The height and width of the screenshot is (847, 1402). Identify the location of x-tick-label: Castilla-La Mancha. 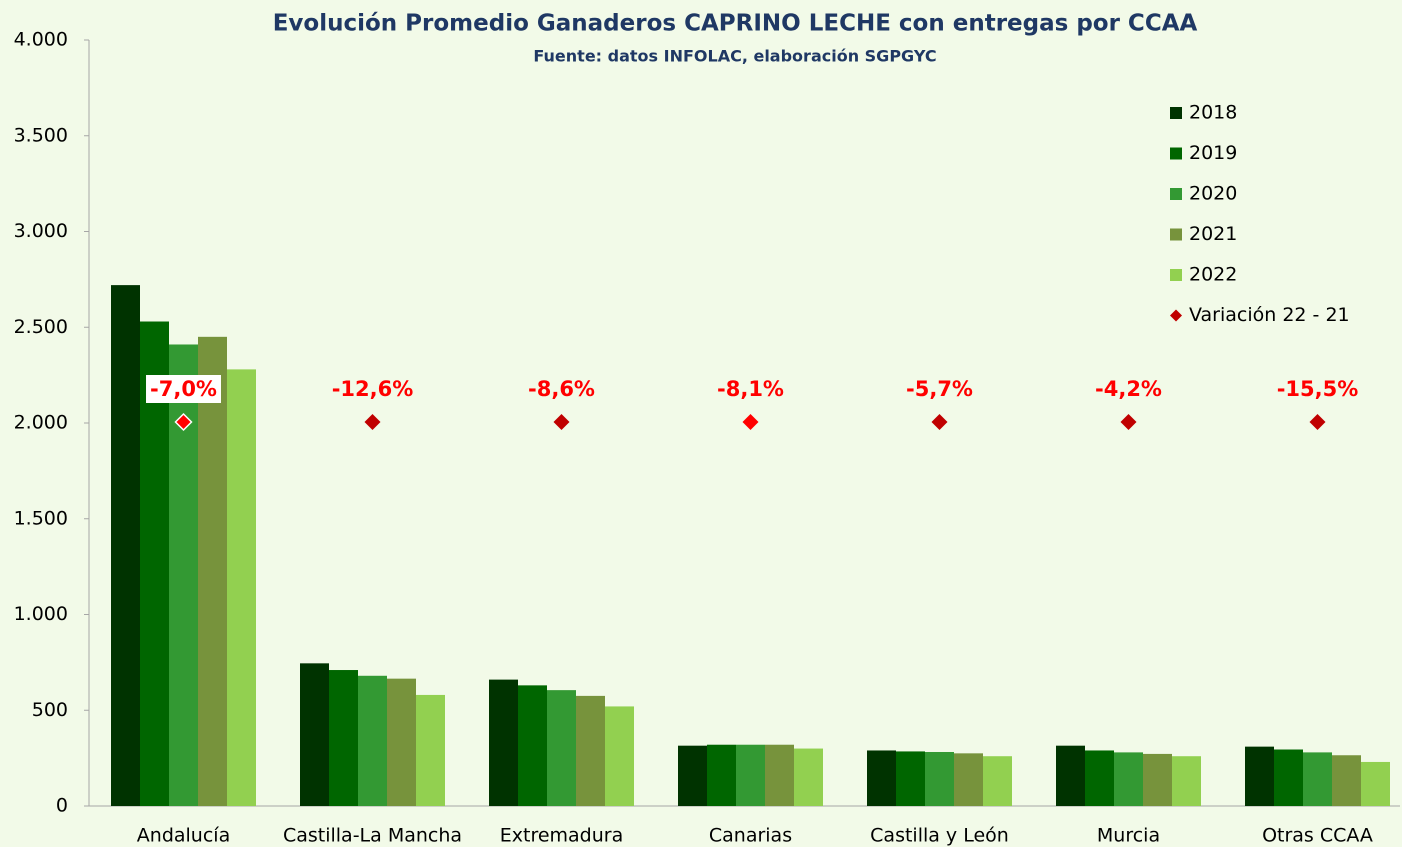
(372, 836).